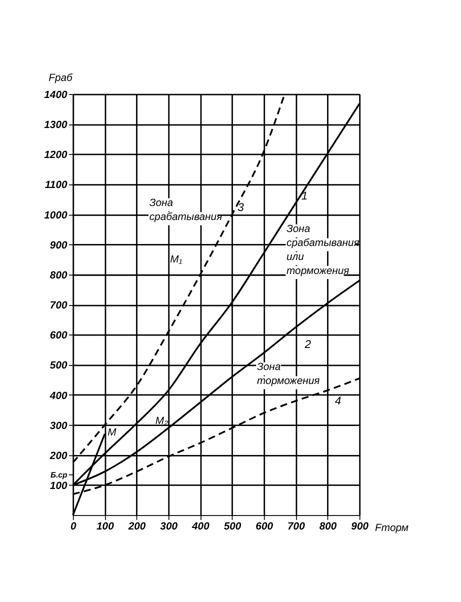 This screenshot has width=461, height=602. What do you see at coordinates (59, 426) in the screenshot?
I see `y-tick-label: 300` at bounding box center [59, 426].